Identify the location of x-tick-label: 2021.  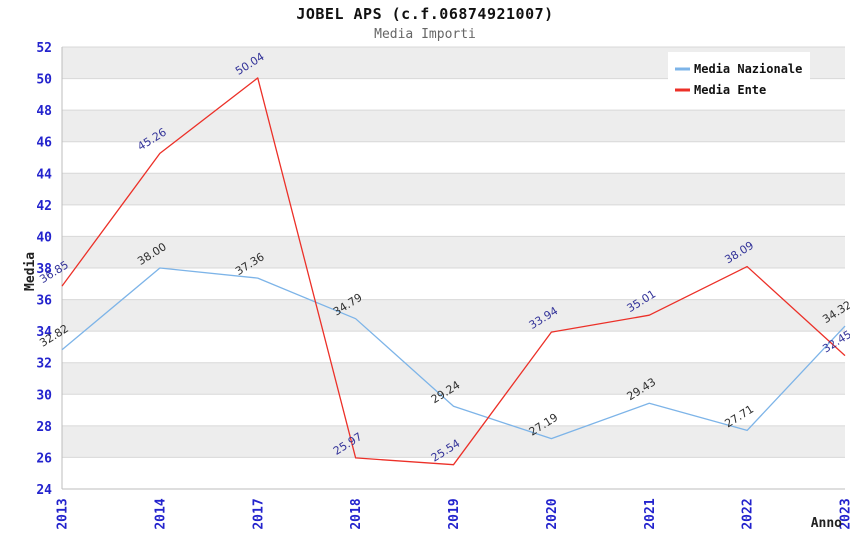
(650, 513).